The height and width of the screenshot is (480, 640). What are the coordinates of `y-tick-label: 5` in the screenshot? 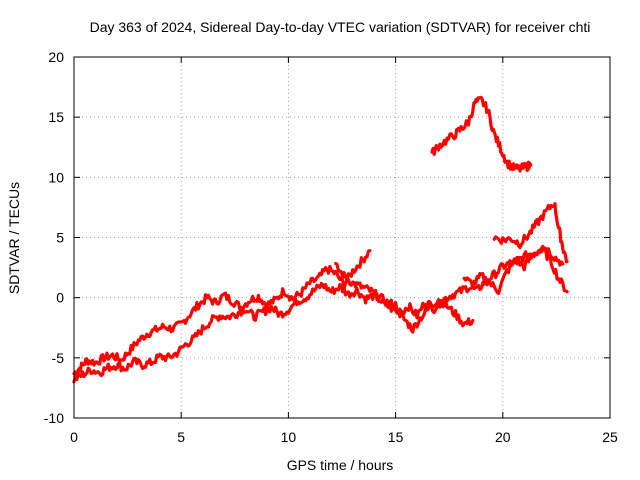 It's located at (60, 238).